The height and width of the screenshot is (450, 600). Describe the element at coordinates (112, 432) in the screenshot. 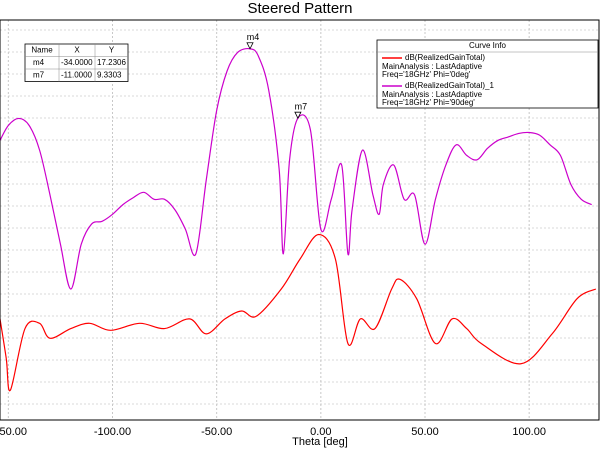

I see `x-tick-label: -100.00` at that location.